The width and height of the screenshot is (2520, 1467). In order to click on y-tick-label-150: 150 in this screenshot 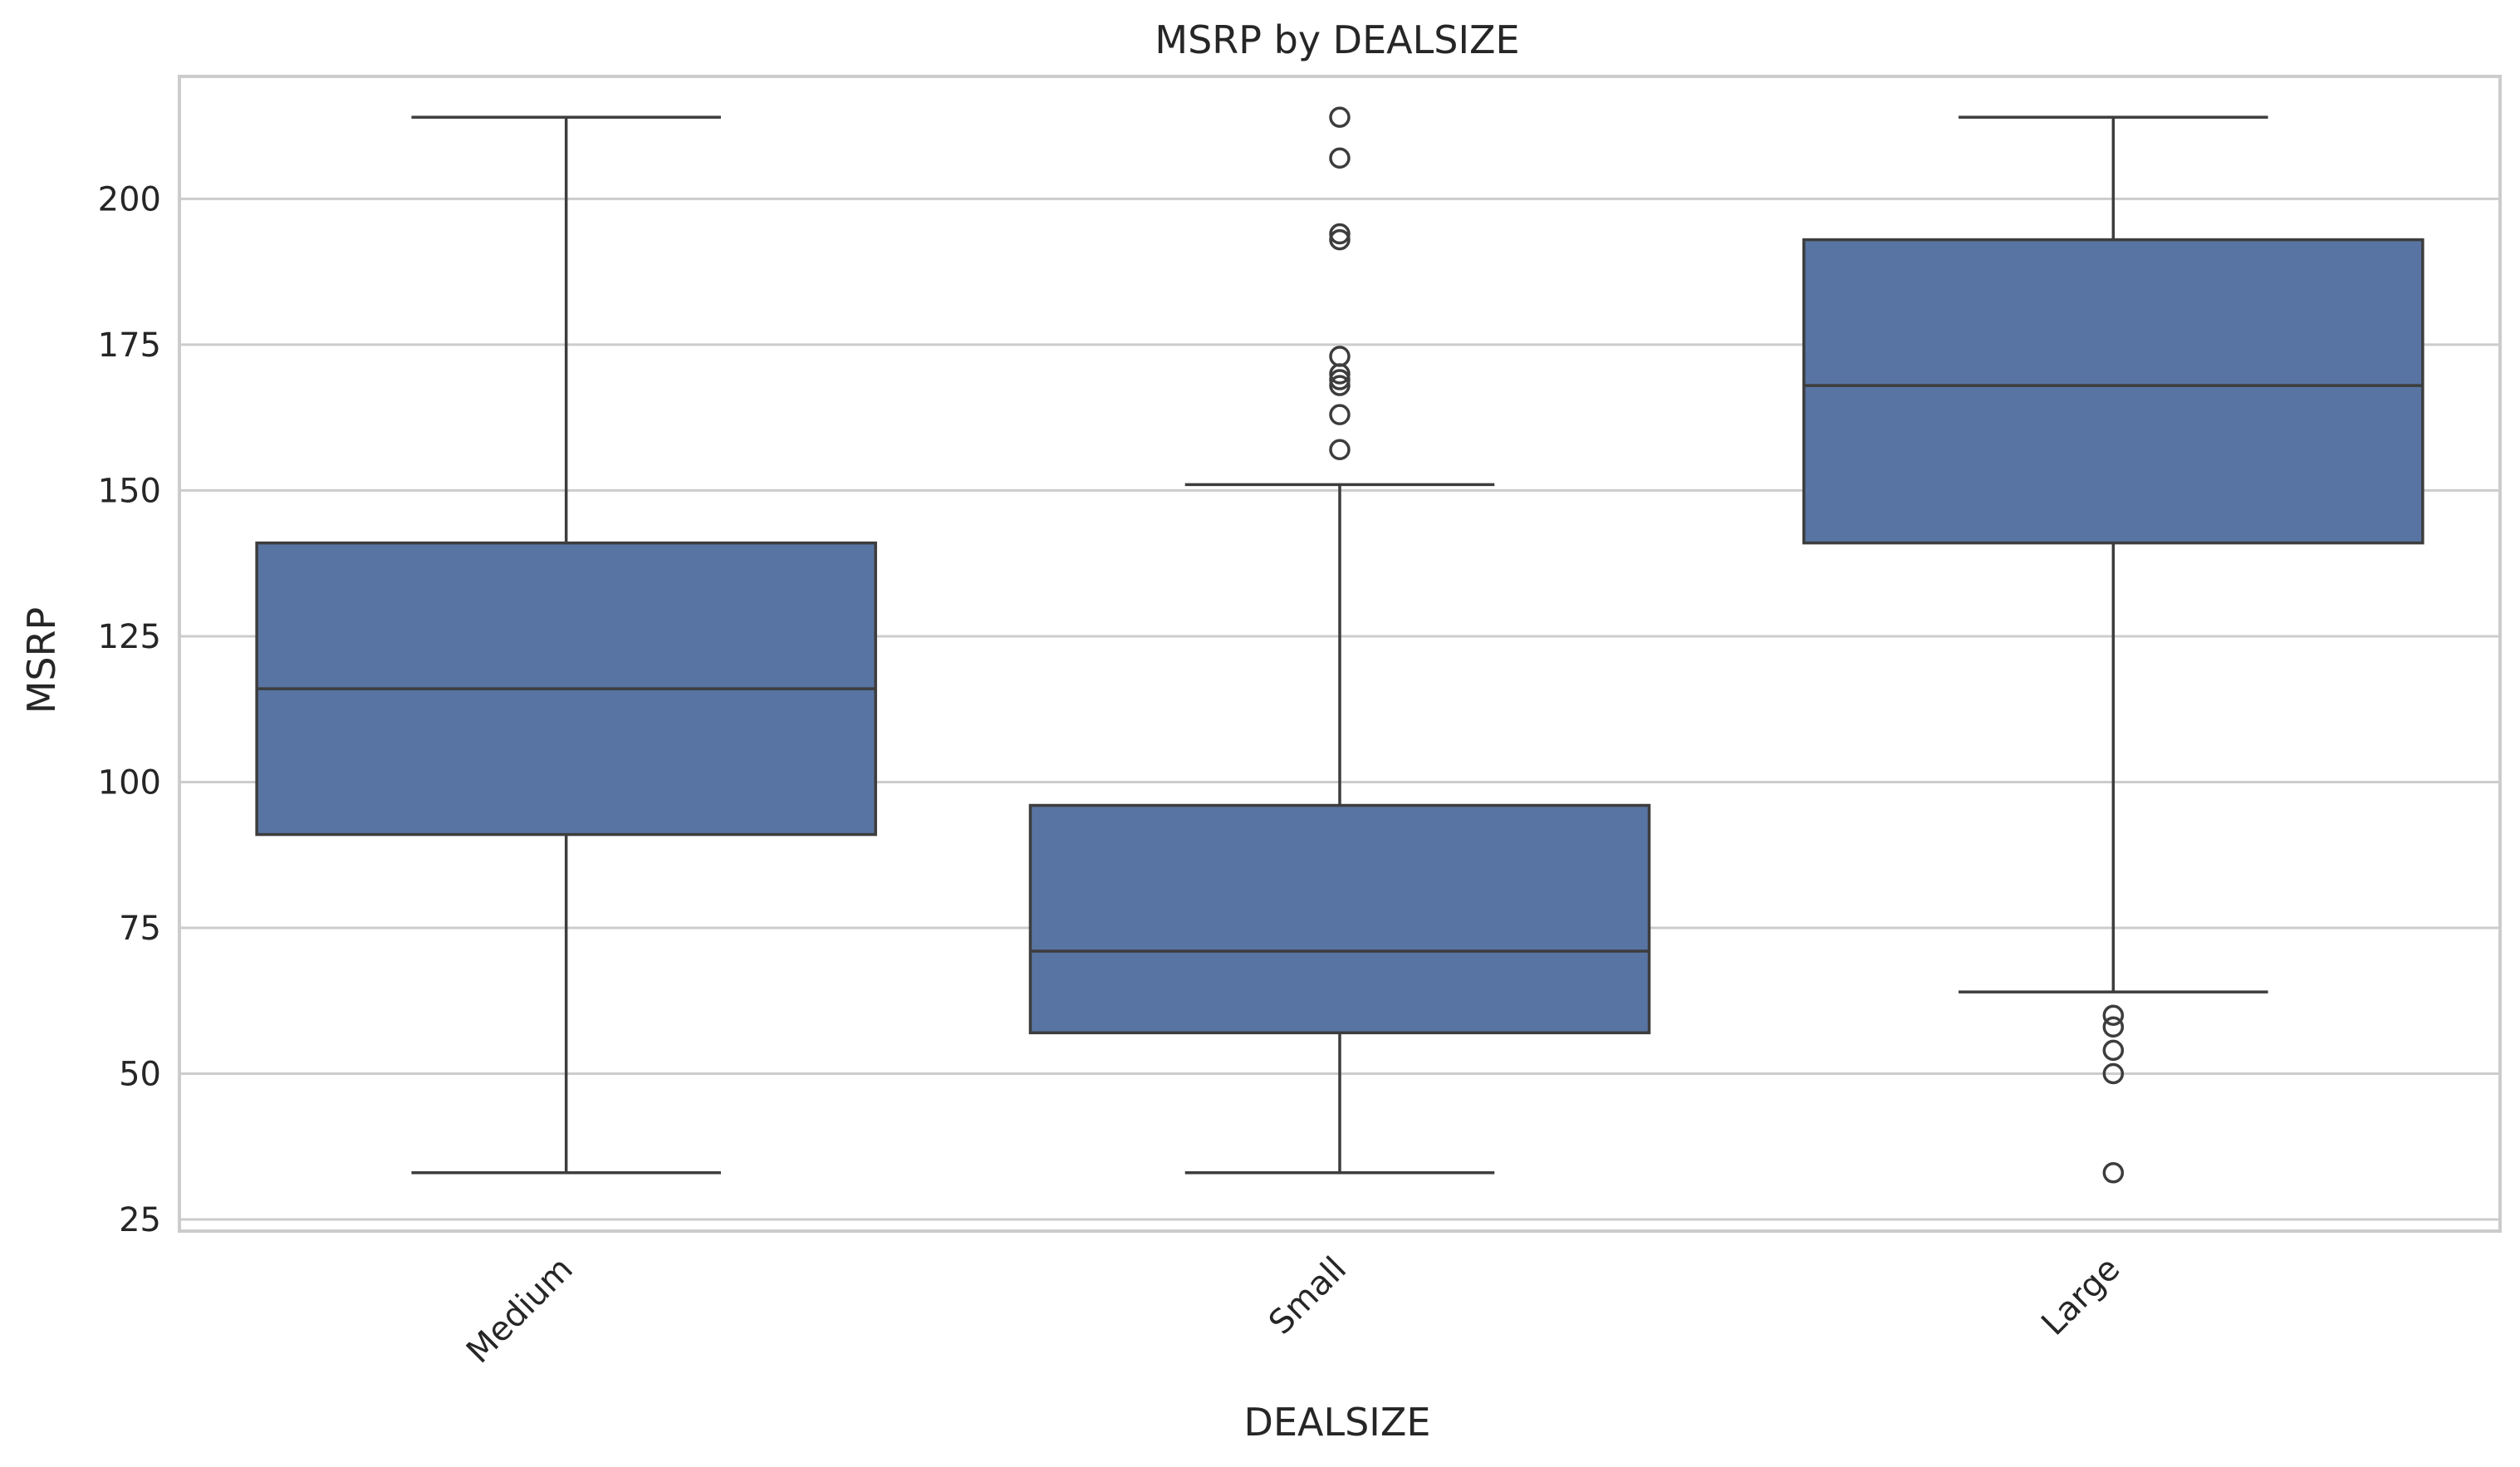, I will do `click(129, 491)`.